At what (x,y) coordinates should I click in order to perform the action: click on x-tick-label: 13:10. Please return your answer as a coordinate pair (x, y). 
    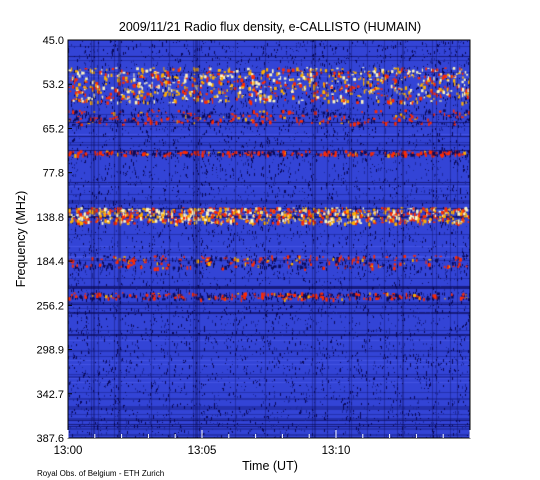
    Looking at the image, I should click on (336, 451).